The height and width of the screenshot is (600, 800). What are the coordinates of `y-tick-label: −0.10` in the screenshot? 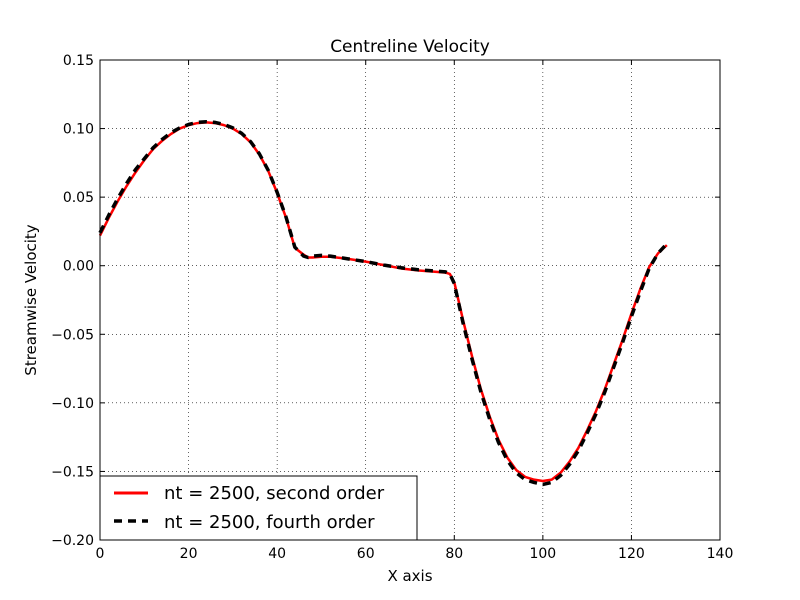 It's located at (72, 404).